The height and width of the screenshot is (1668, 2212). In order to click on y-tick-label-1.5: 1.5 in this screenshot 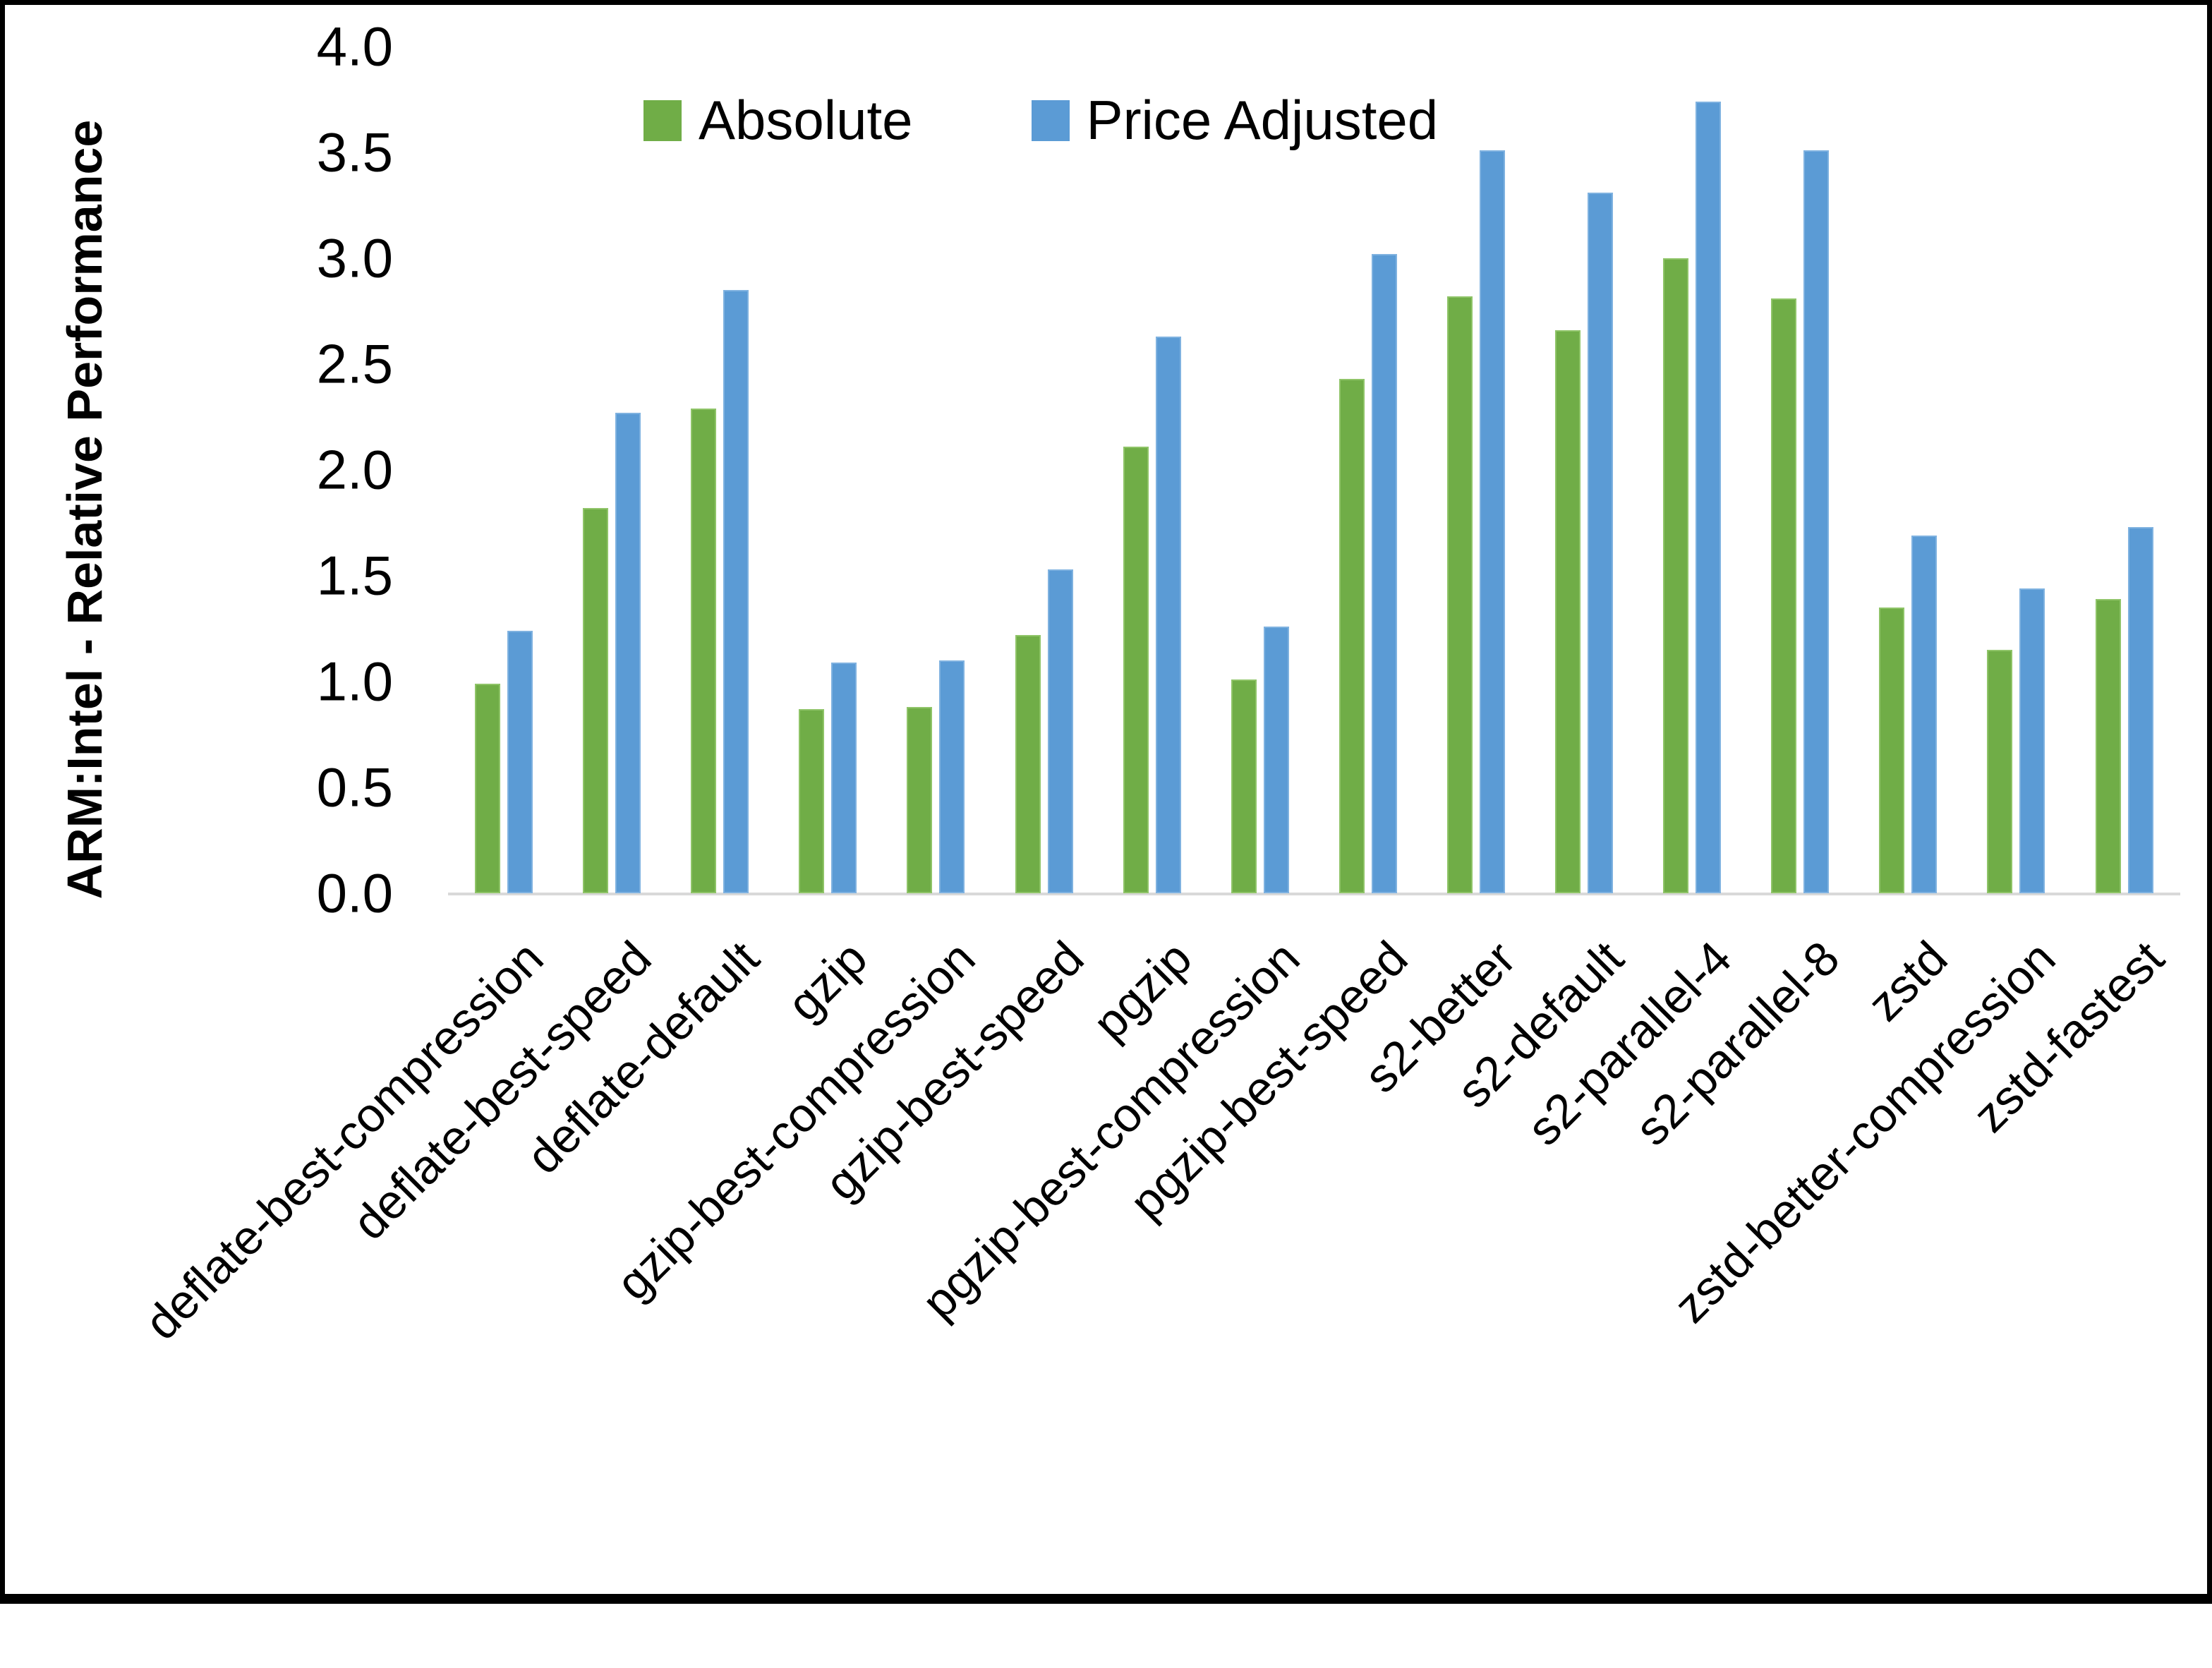, I will do `click(354, 575)`.